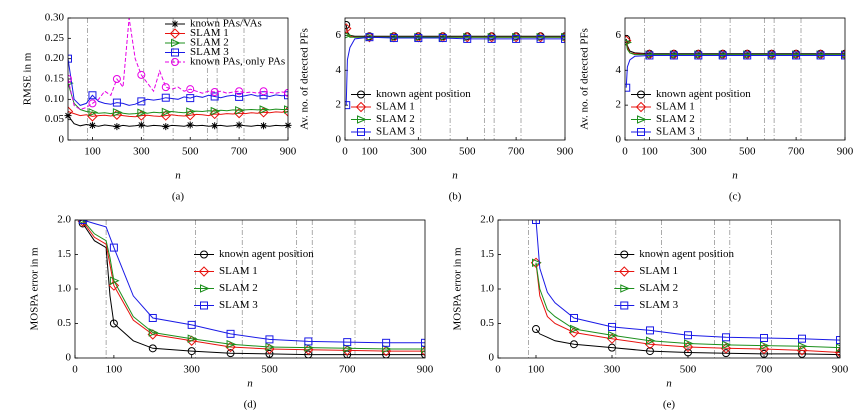 This screenshot has width=865, height=417. Describe the element at coordinates (339, 70) in the screenshot. I see `y-tick-label: 4` at that location.